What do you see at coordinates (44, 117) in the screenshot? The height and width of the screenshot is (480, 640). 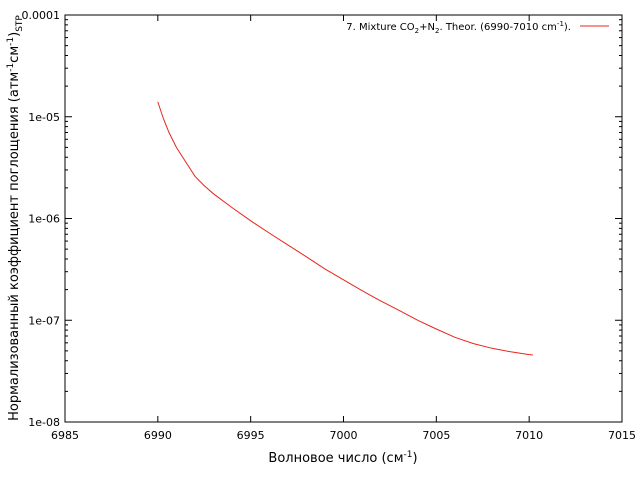 I see `y-tick-label: 1e-05` at bounding box center [44, 117].